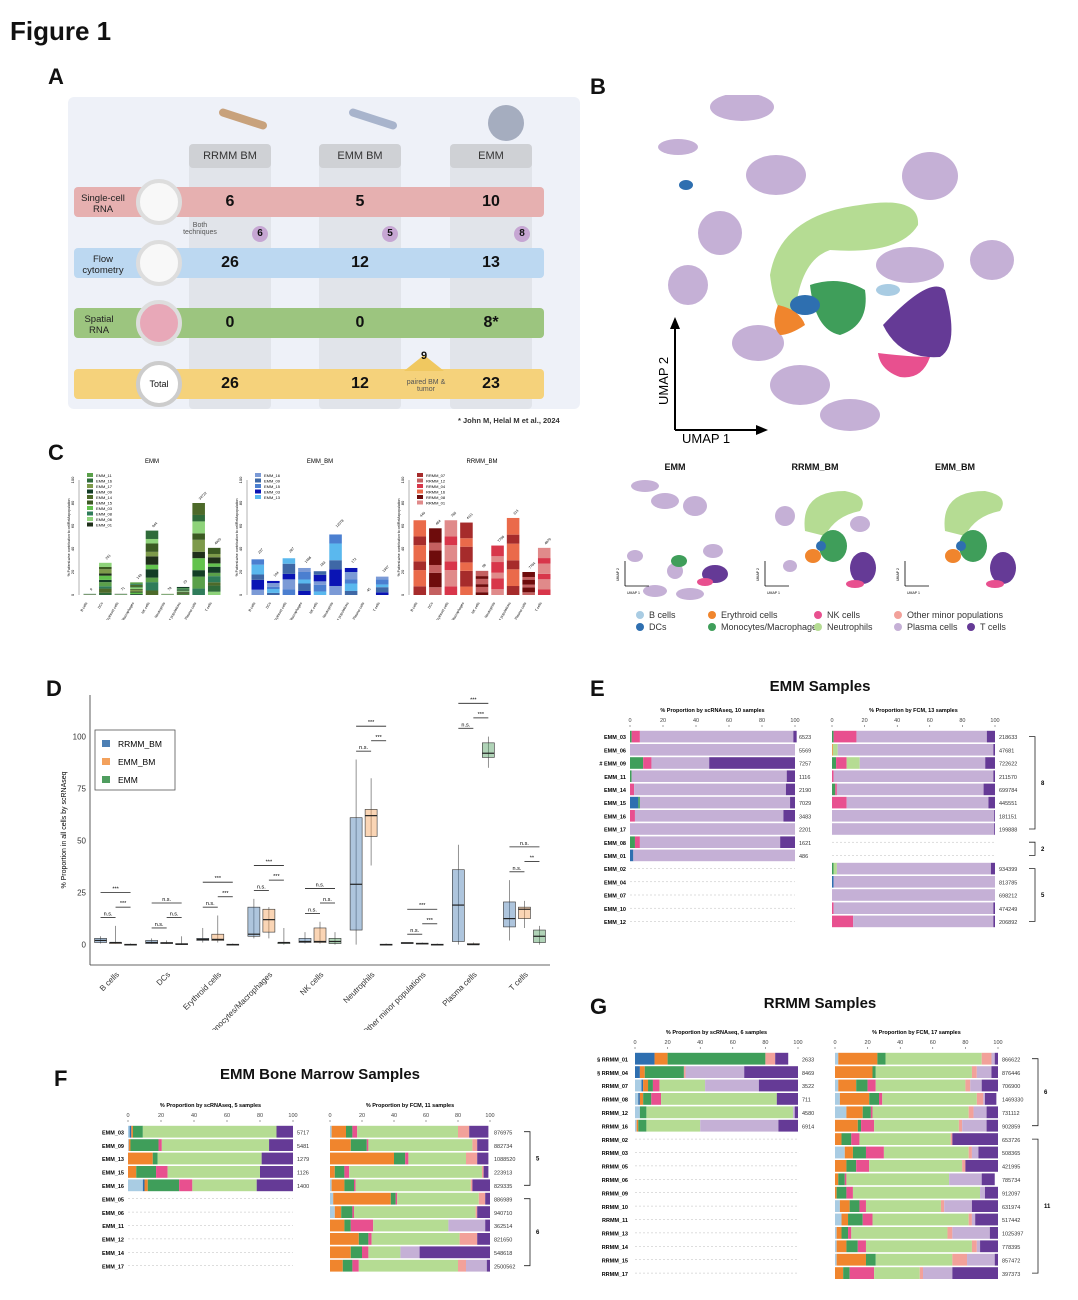 Image resolution: width=1078 pixels, height=1300 pixels. What do you see at coordinates (359, 987) in the screenshot?
I see `x-tick-label: Neutrophils` at bounding box center [359, 987].